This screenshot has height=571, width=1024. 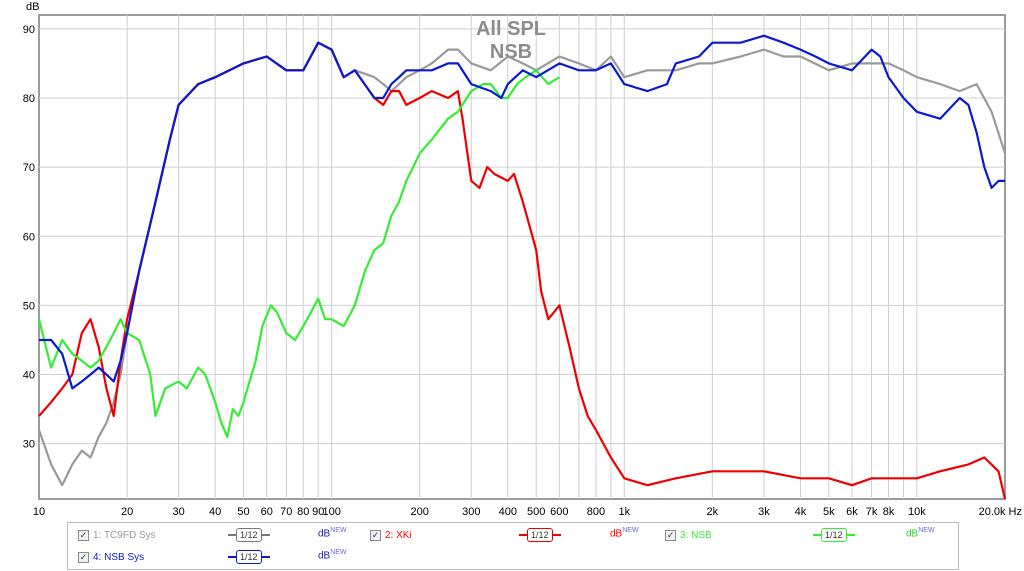 I want to click on x-tick-label: 200, so click(x=420, y=512).